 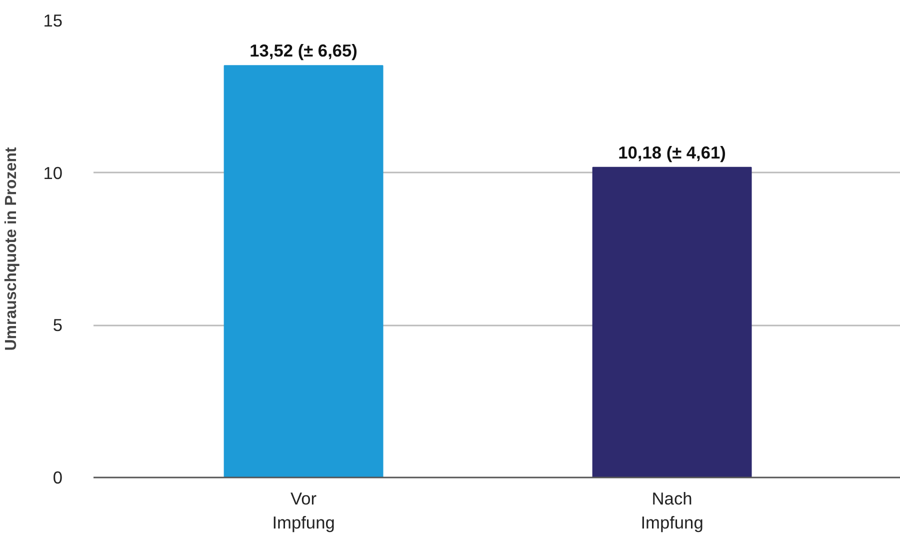 I want to click on y-tick-label: 0, so click(x=57, y=478).